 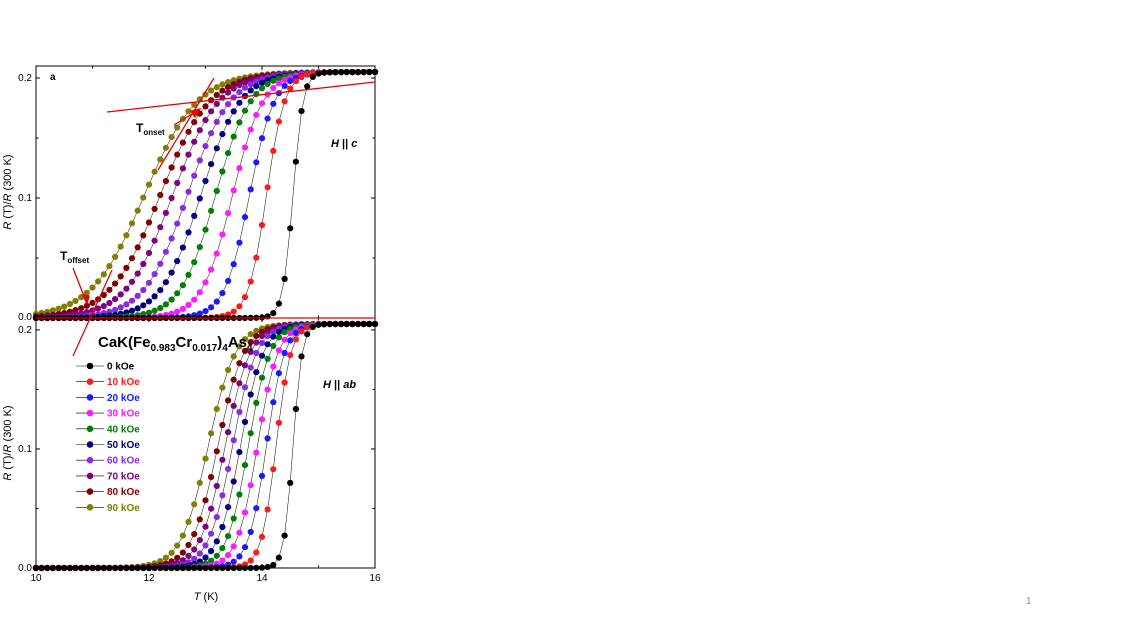 I want to click on top-ytick-label-2: 0.2, so click(x=25, y=78).